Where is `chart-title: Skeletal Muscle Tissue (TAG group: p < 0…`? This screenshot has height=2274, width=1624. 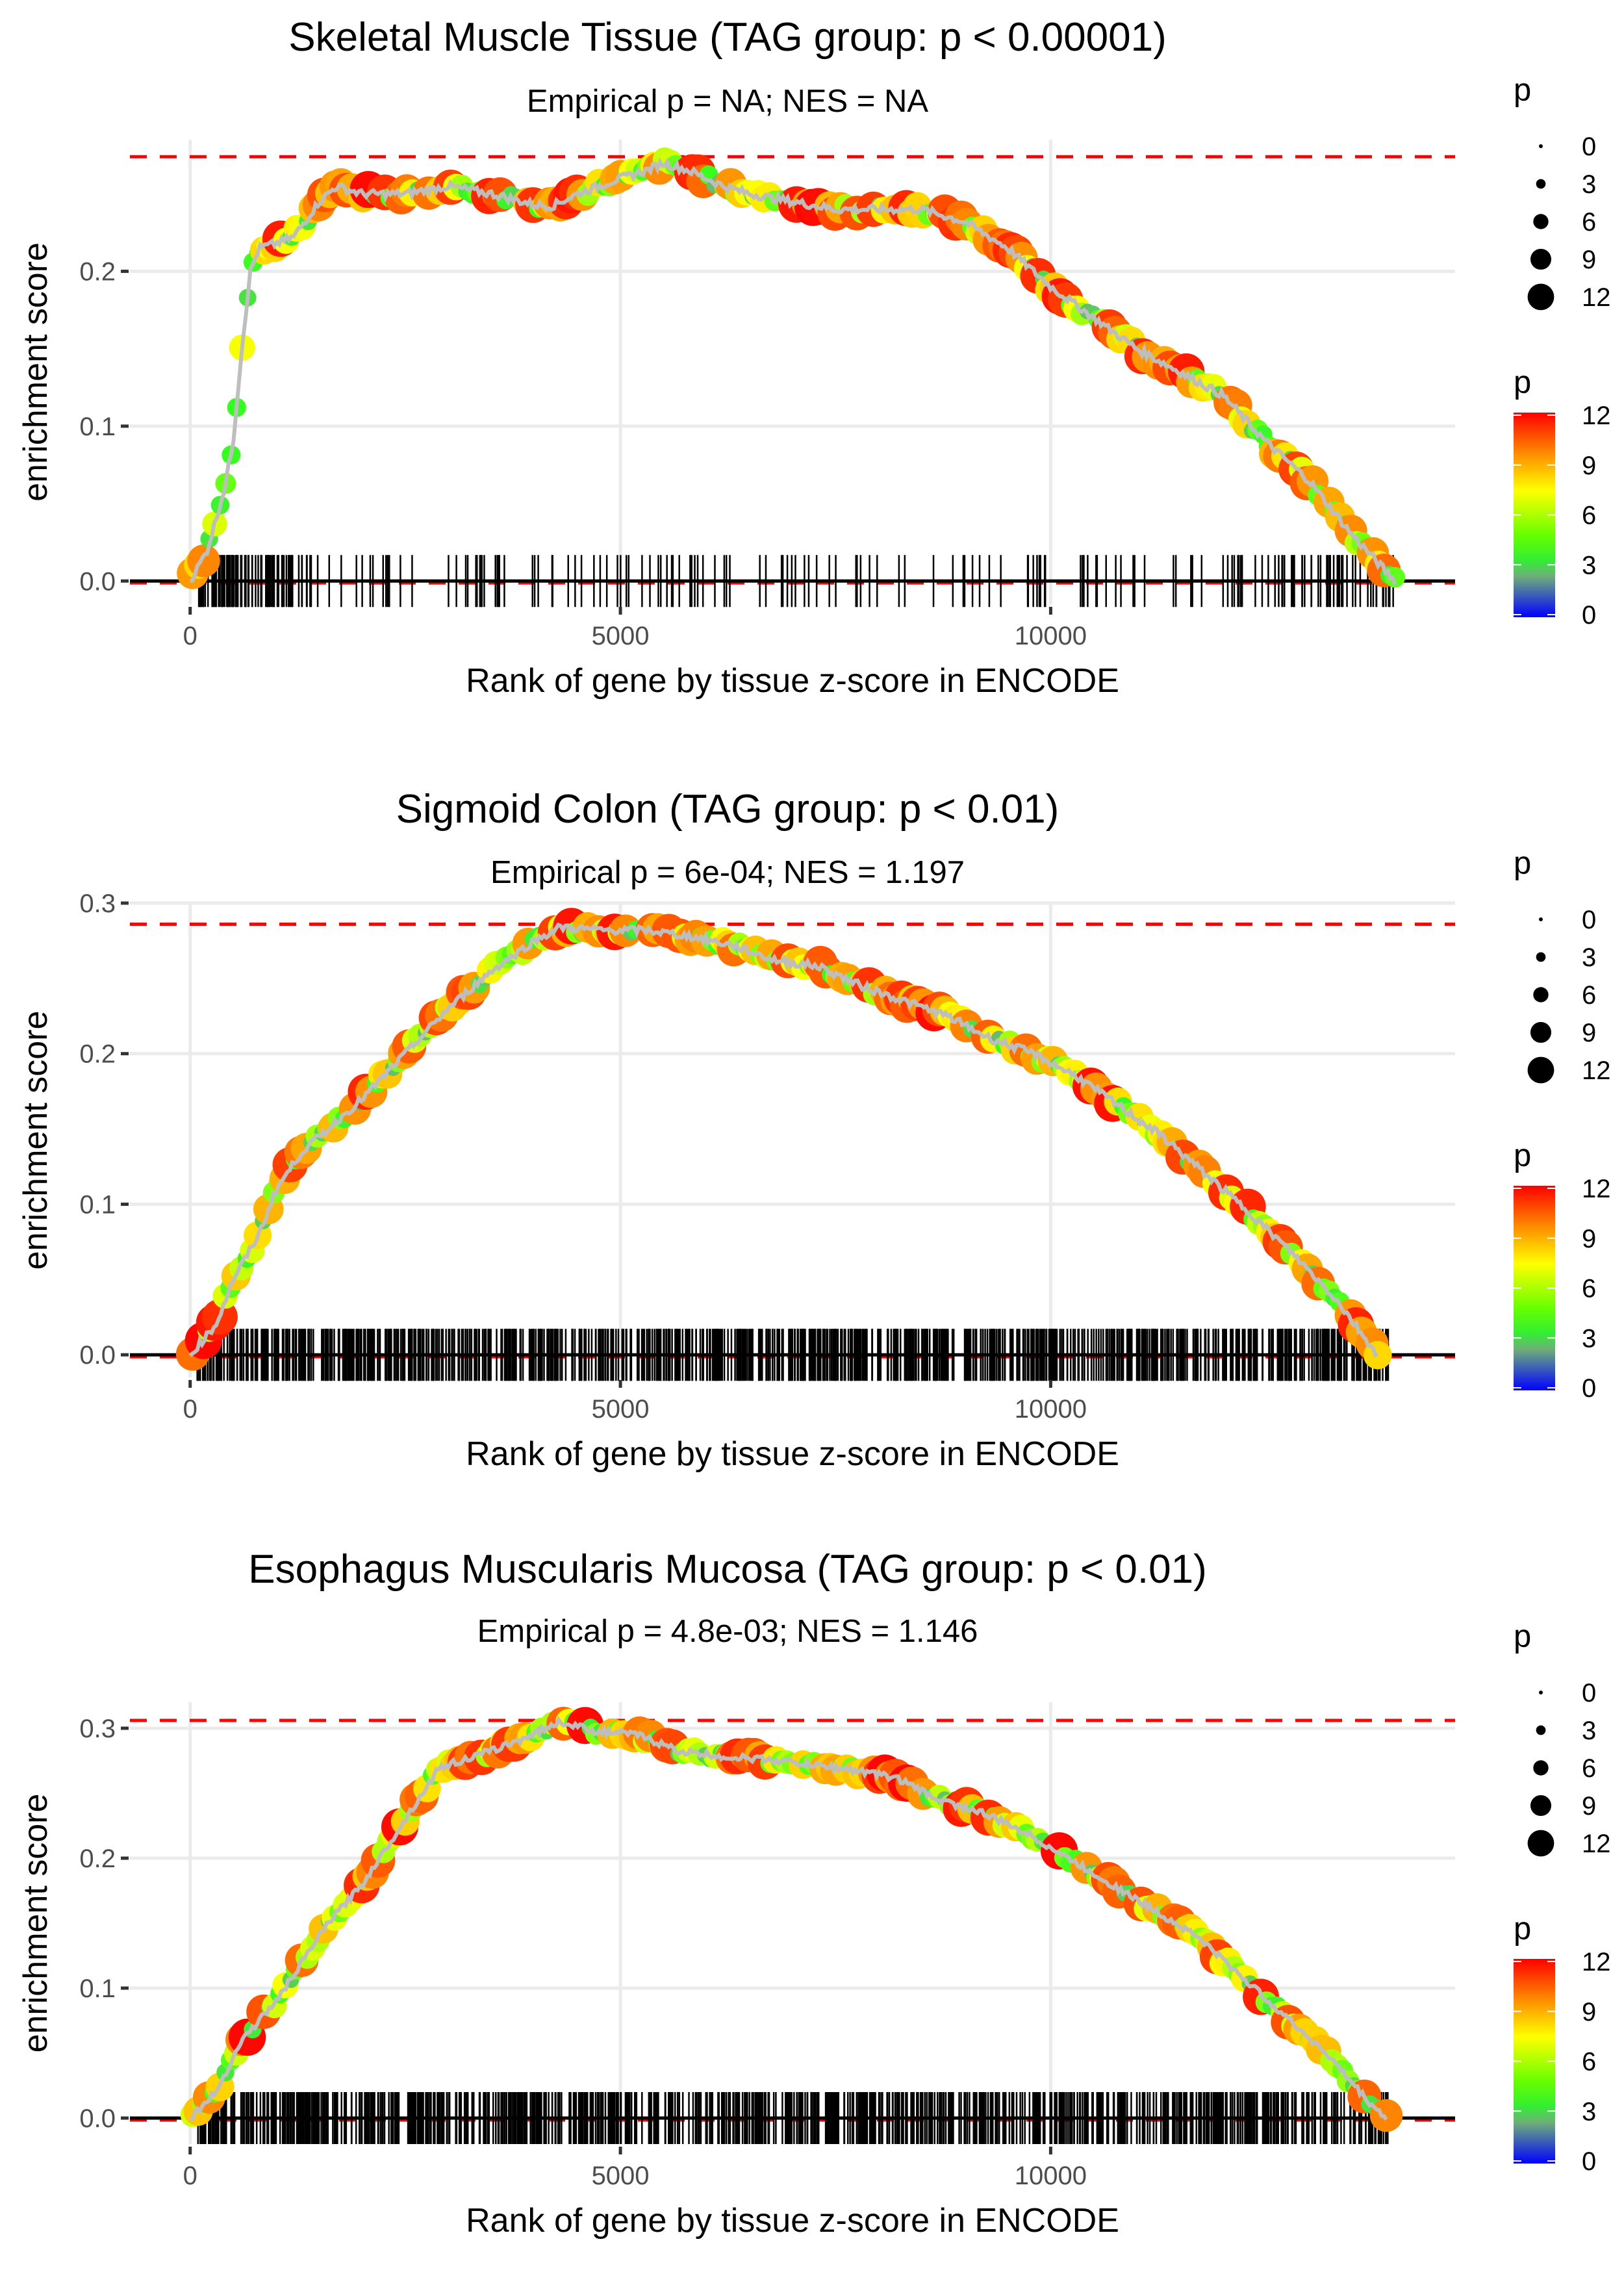
chart-title: Skeletal Muscle Tissue (TAG group: p < 0… is located at coordinates (727, 37).